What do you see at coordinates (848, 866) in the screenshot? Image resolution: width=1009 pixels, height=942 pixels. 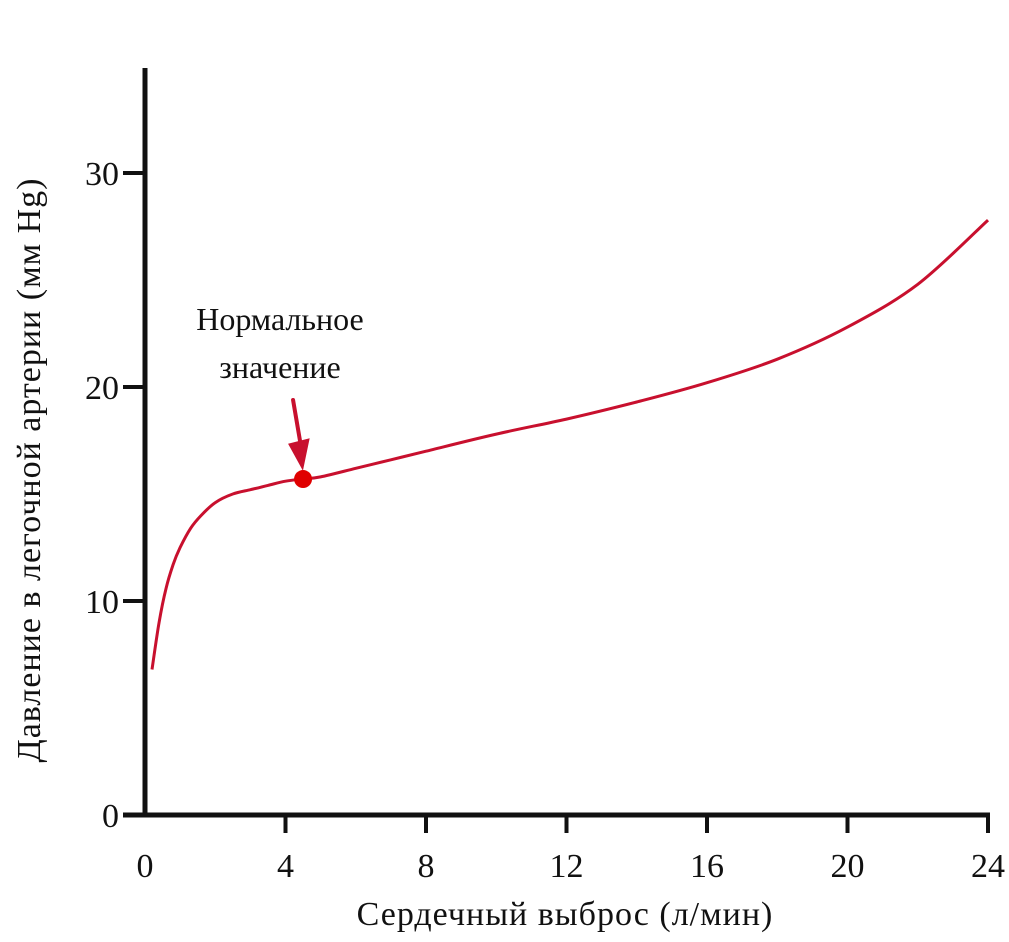 I see `x-tick-label: 20` at bounding box center [848, 866].